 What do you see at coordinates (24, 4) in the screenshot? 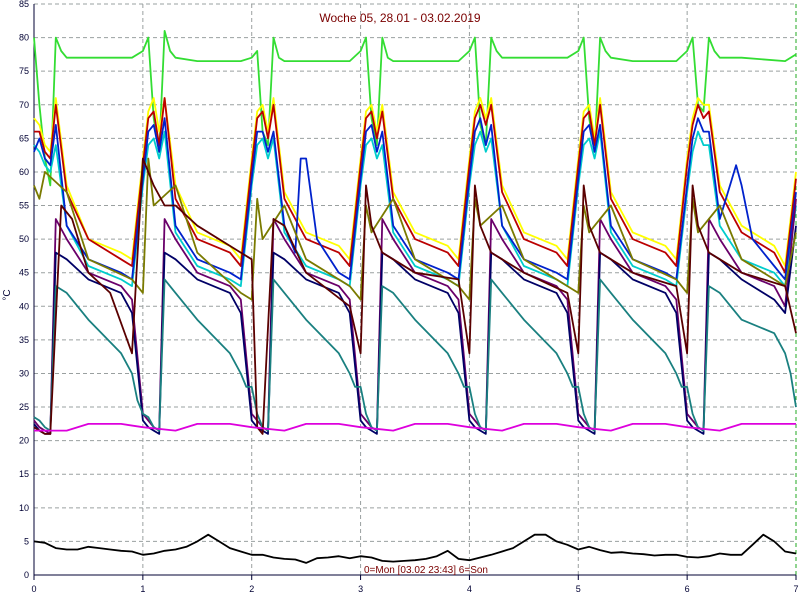
I see `y-tick-label: 85` at bounding box center [24, 4].